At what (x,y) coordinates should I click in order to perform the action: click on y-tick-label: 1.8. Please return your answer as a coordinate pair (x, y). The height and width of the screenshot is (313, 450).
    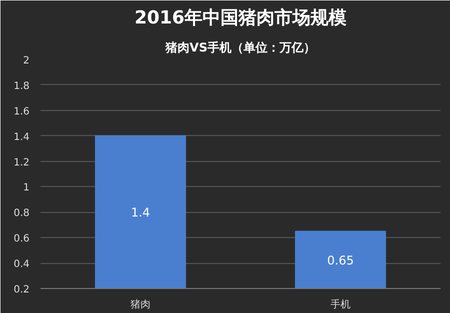
    Looking at the image, I should click on (22, 86).